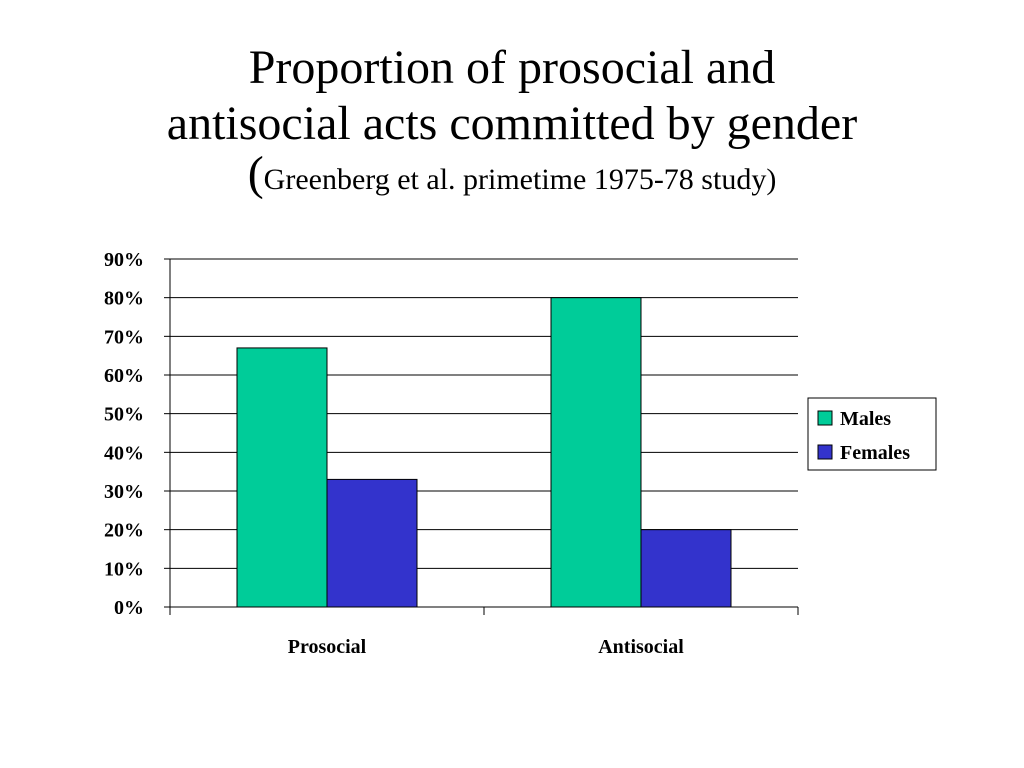 The image size is (1024, 768). Describe the element at coordinates (512, 123) in the screenshot. I see `title-line-2: antisocial acts committed by gender` at that location.